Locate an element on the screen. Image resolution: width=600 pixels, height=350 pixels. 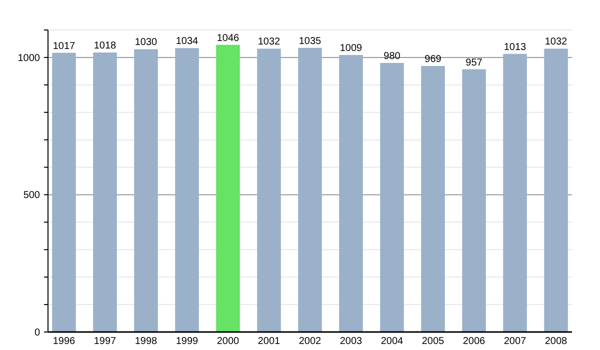
data-label: 1046 is located at coordinates (228, 38).